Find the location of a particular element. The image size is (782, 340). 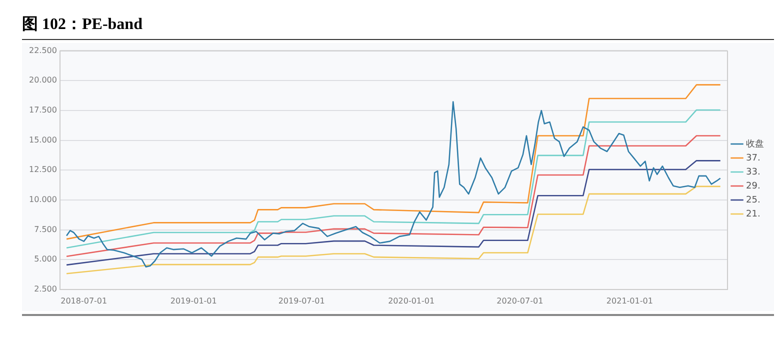

x-tick-label: 2020-07-01 is located at coordinates (520, 301).